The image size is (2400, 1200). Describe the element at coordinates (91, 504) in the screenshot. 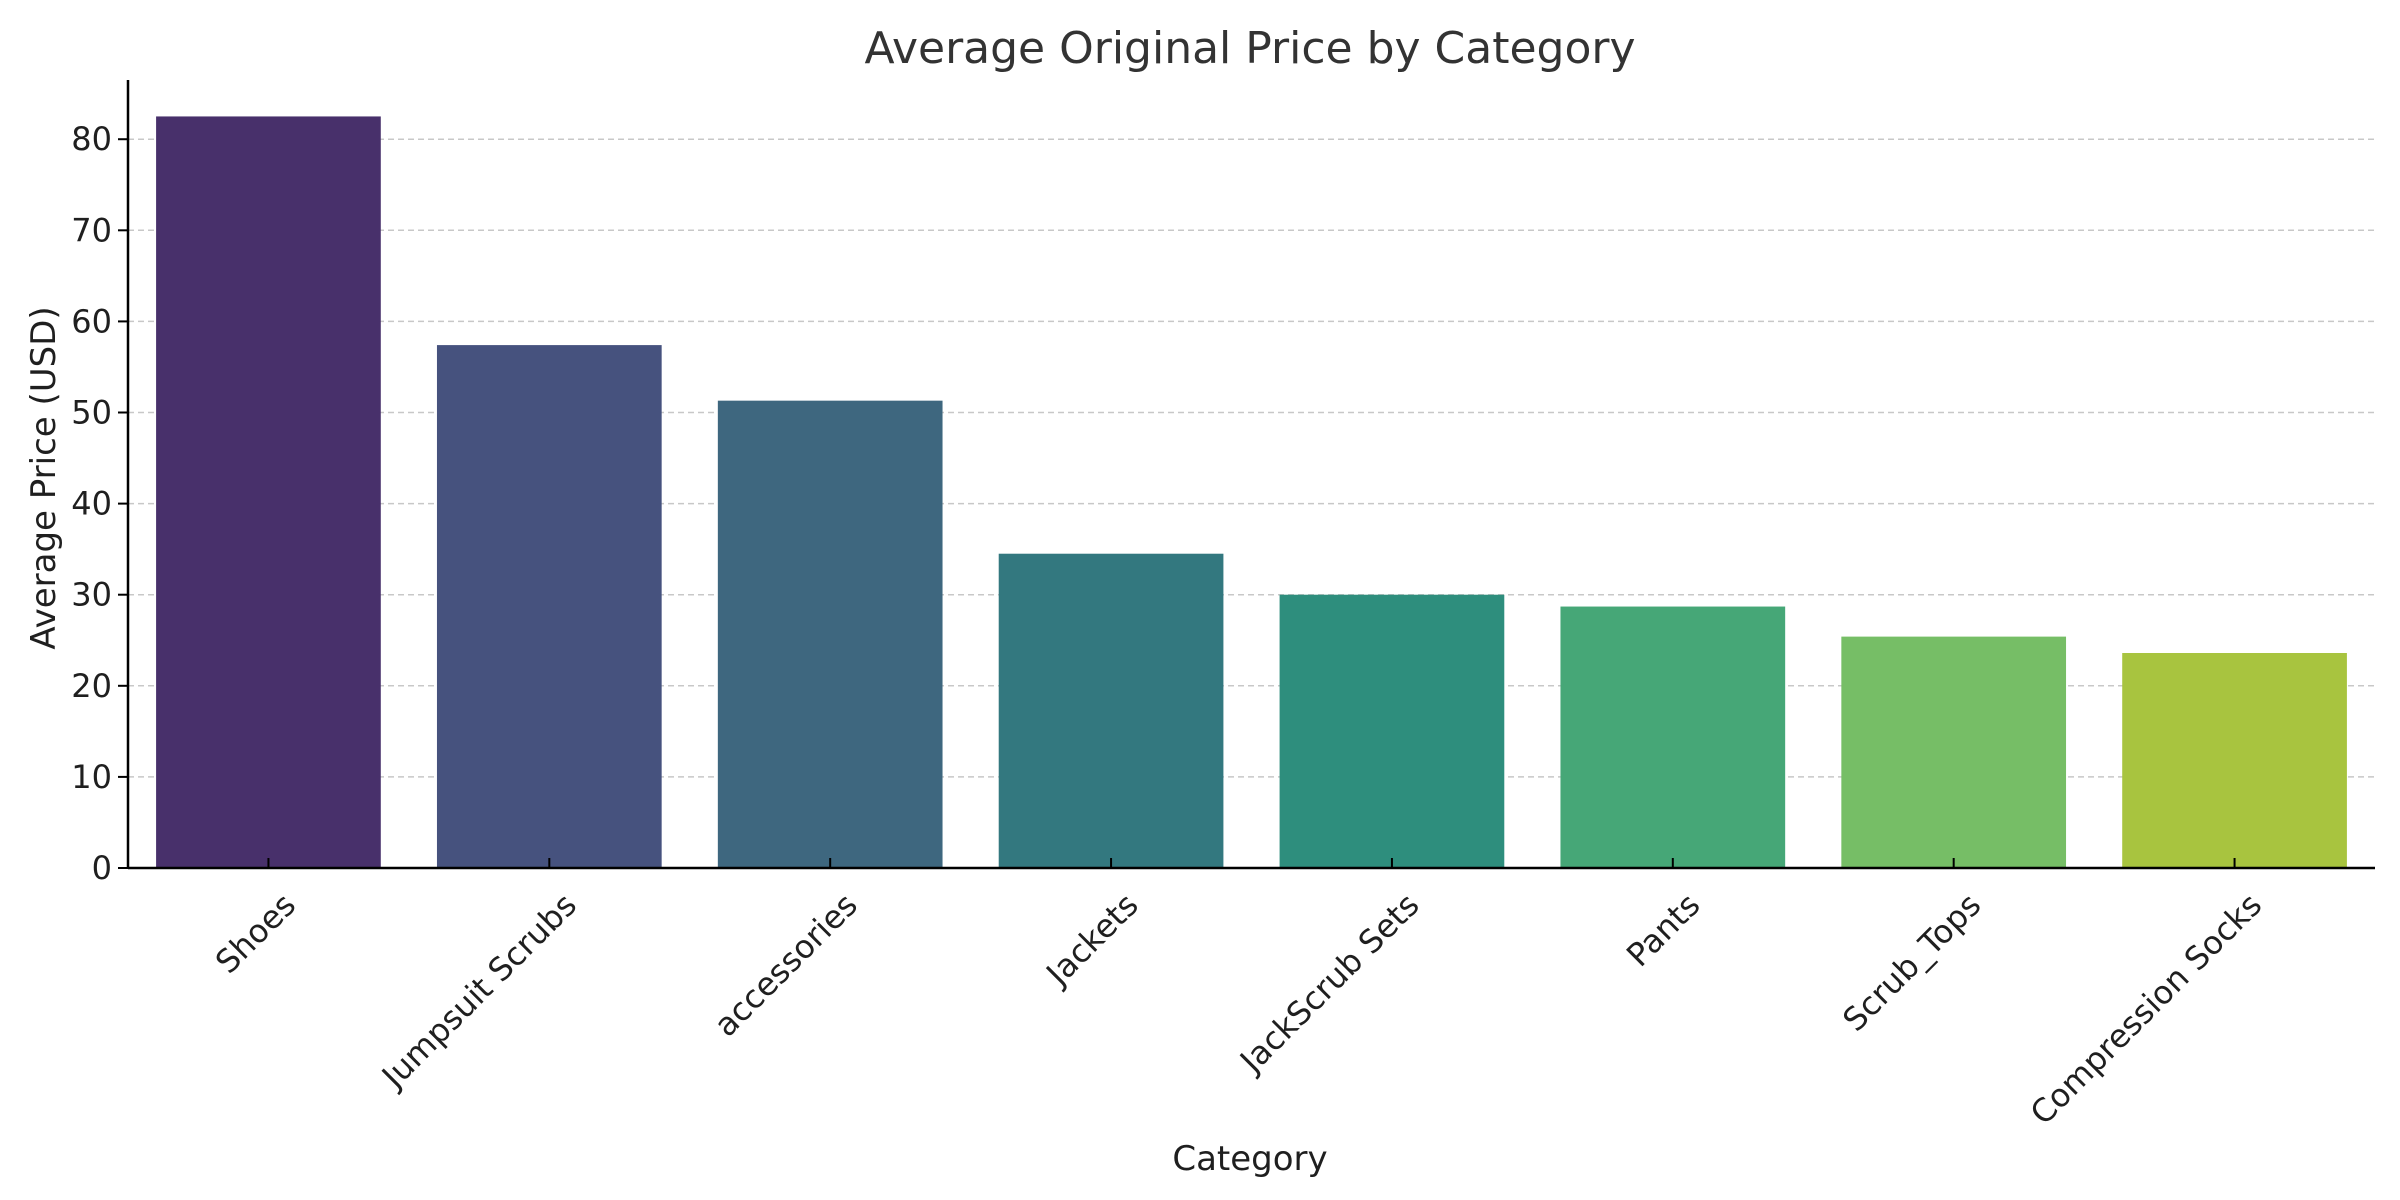

I see `y-tick-label: 40` at that location.